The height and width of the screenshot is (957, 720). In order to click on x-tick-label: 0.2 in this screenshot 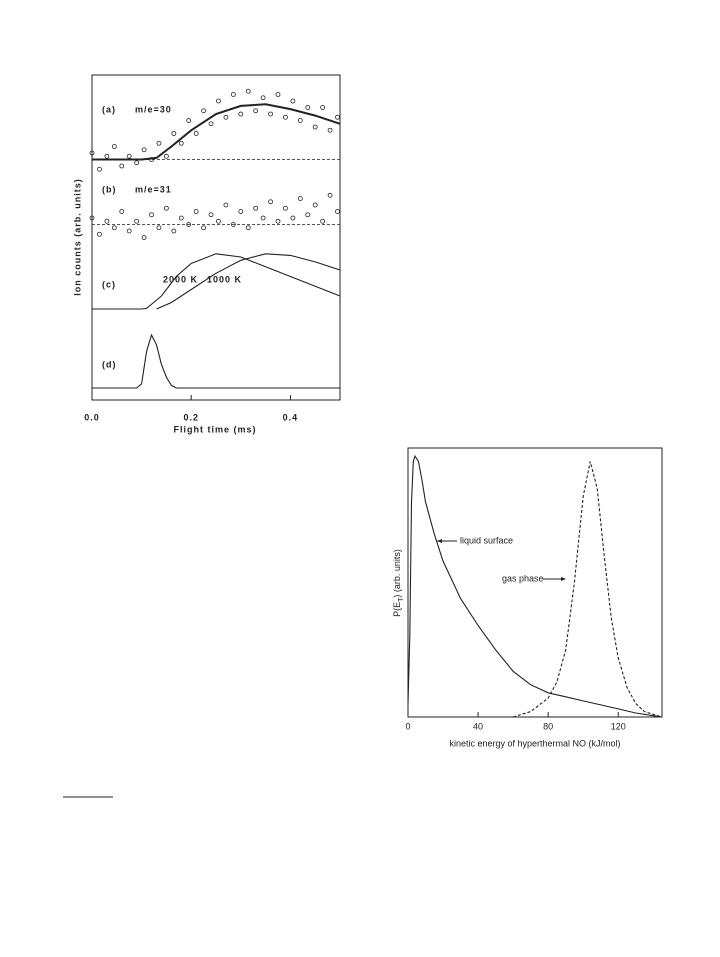, I will do `click(191, 417)`.